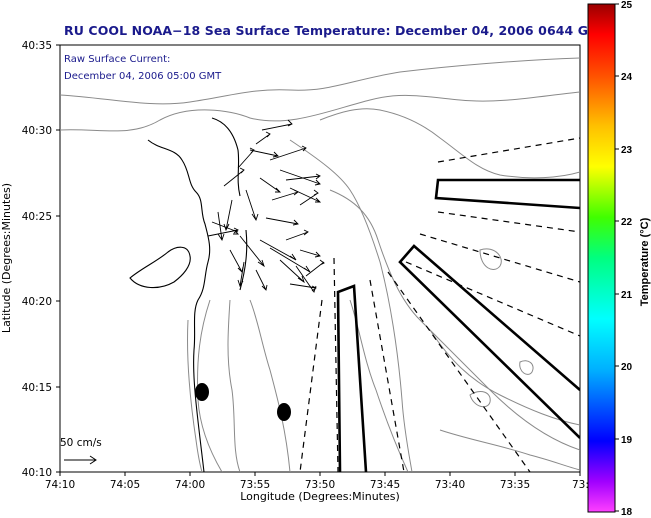 The height and width of the screenshot is (518, 651). Describe the element at coordinates (37, 259) in the screenshot. I see `y-tick-labels: 40:35 40:30 40:25 40:20 40:15 40:10` at that location.